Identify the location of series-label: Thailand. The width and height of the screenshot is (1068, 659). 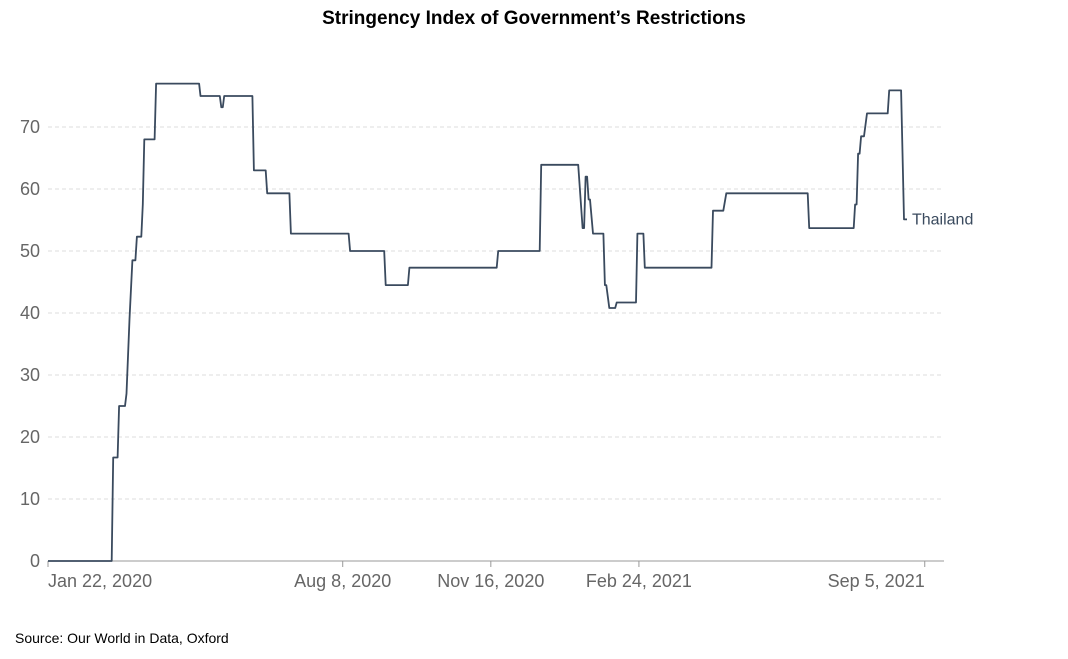
(942, 219).